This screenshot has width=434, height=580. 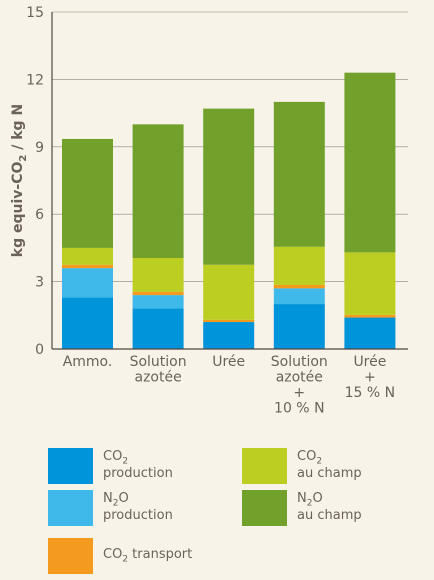 I want to click on x-tick-label: Ammo., so click(x=88, y=362).